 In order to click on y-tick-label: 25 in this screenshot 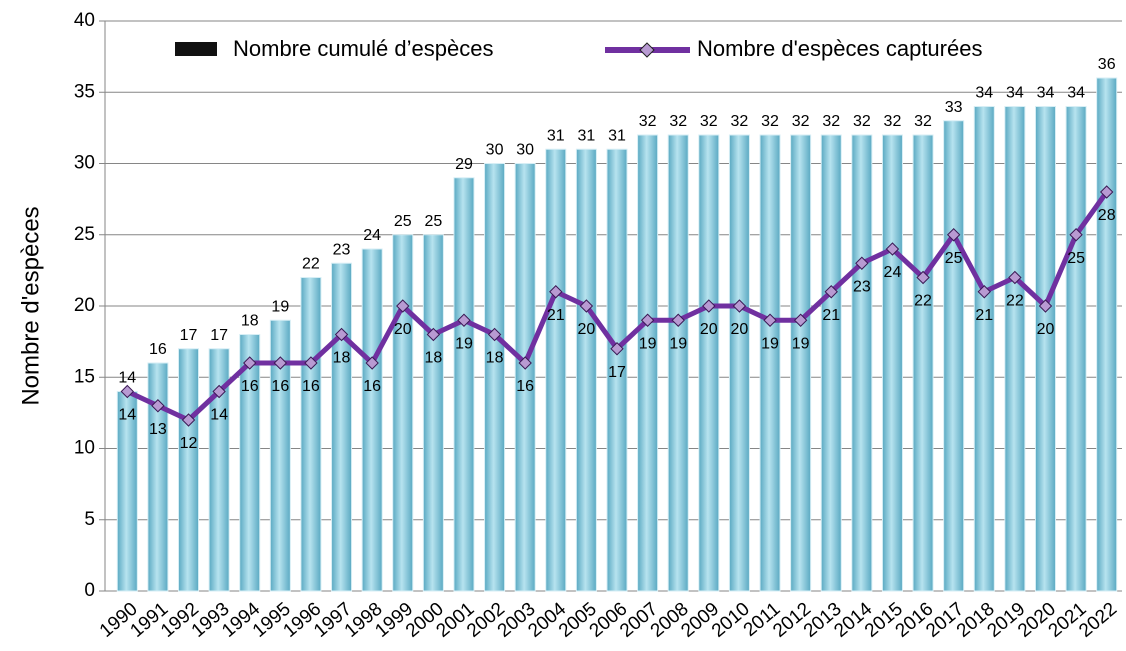, I will do `click(84, 234)`.